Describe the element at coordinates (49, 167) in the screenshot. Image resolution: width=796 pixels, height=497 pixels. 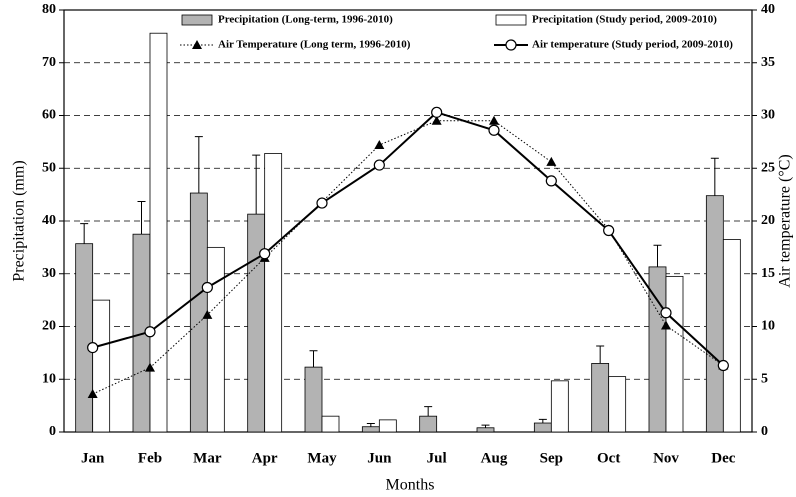
I see `y-tick-label: 50` at that location.